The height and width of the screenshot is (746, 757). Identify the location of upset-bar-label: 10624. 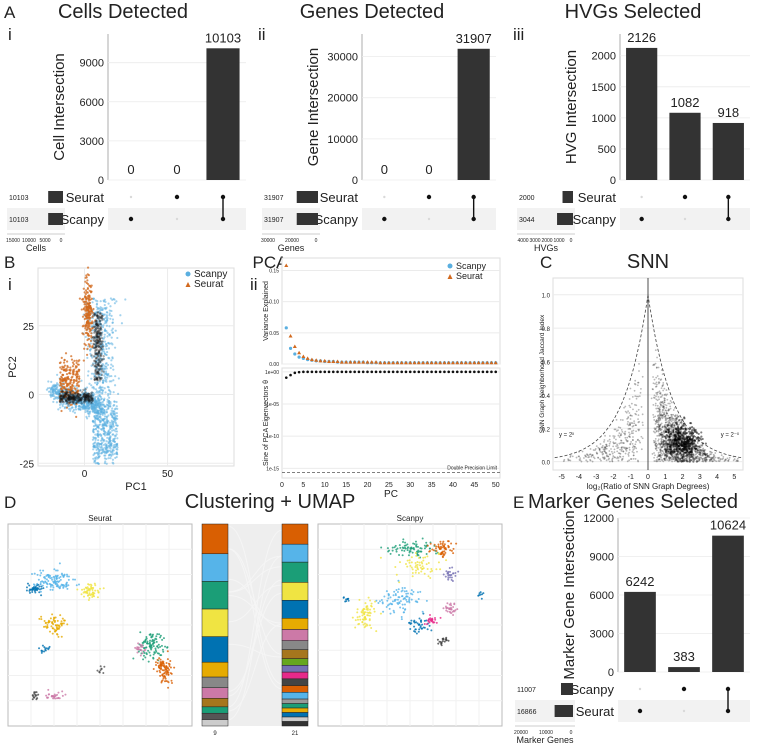
(728, 525).